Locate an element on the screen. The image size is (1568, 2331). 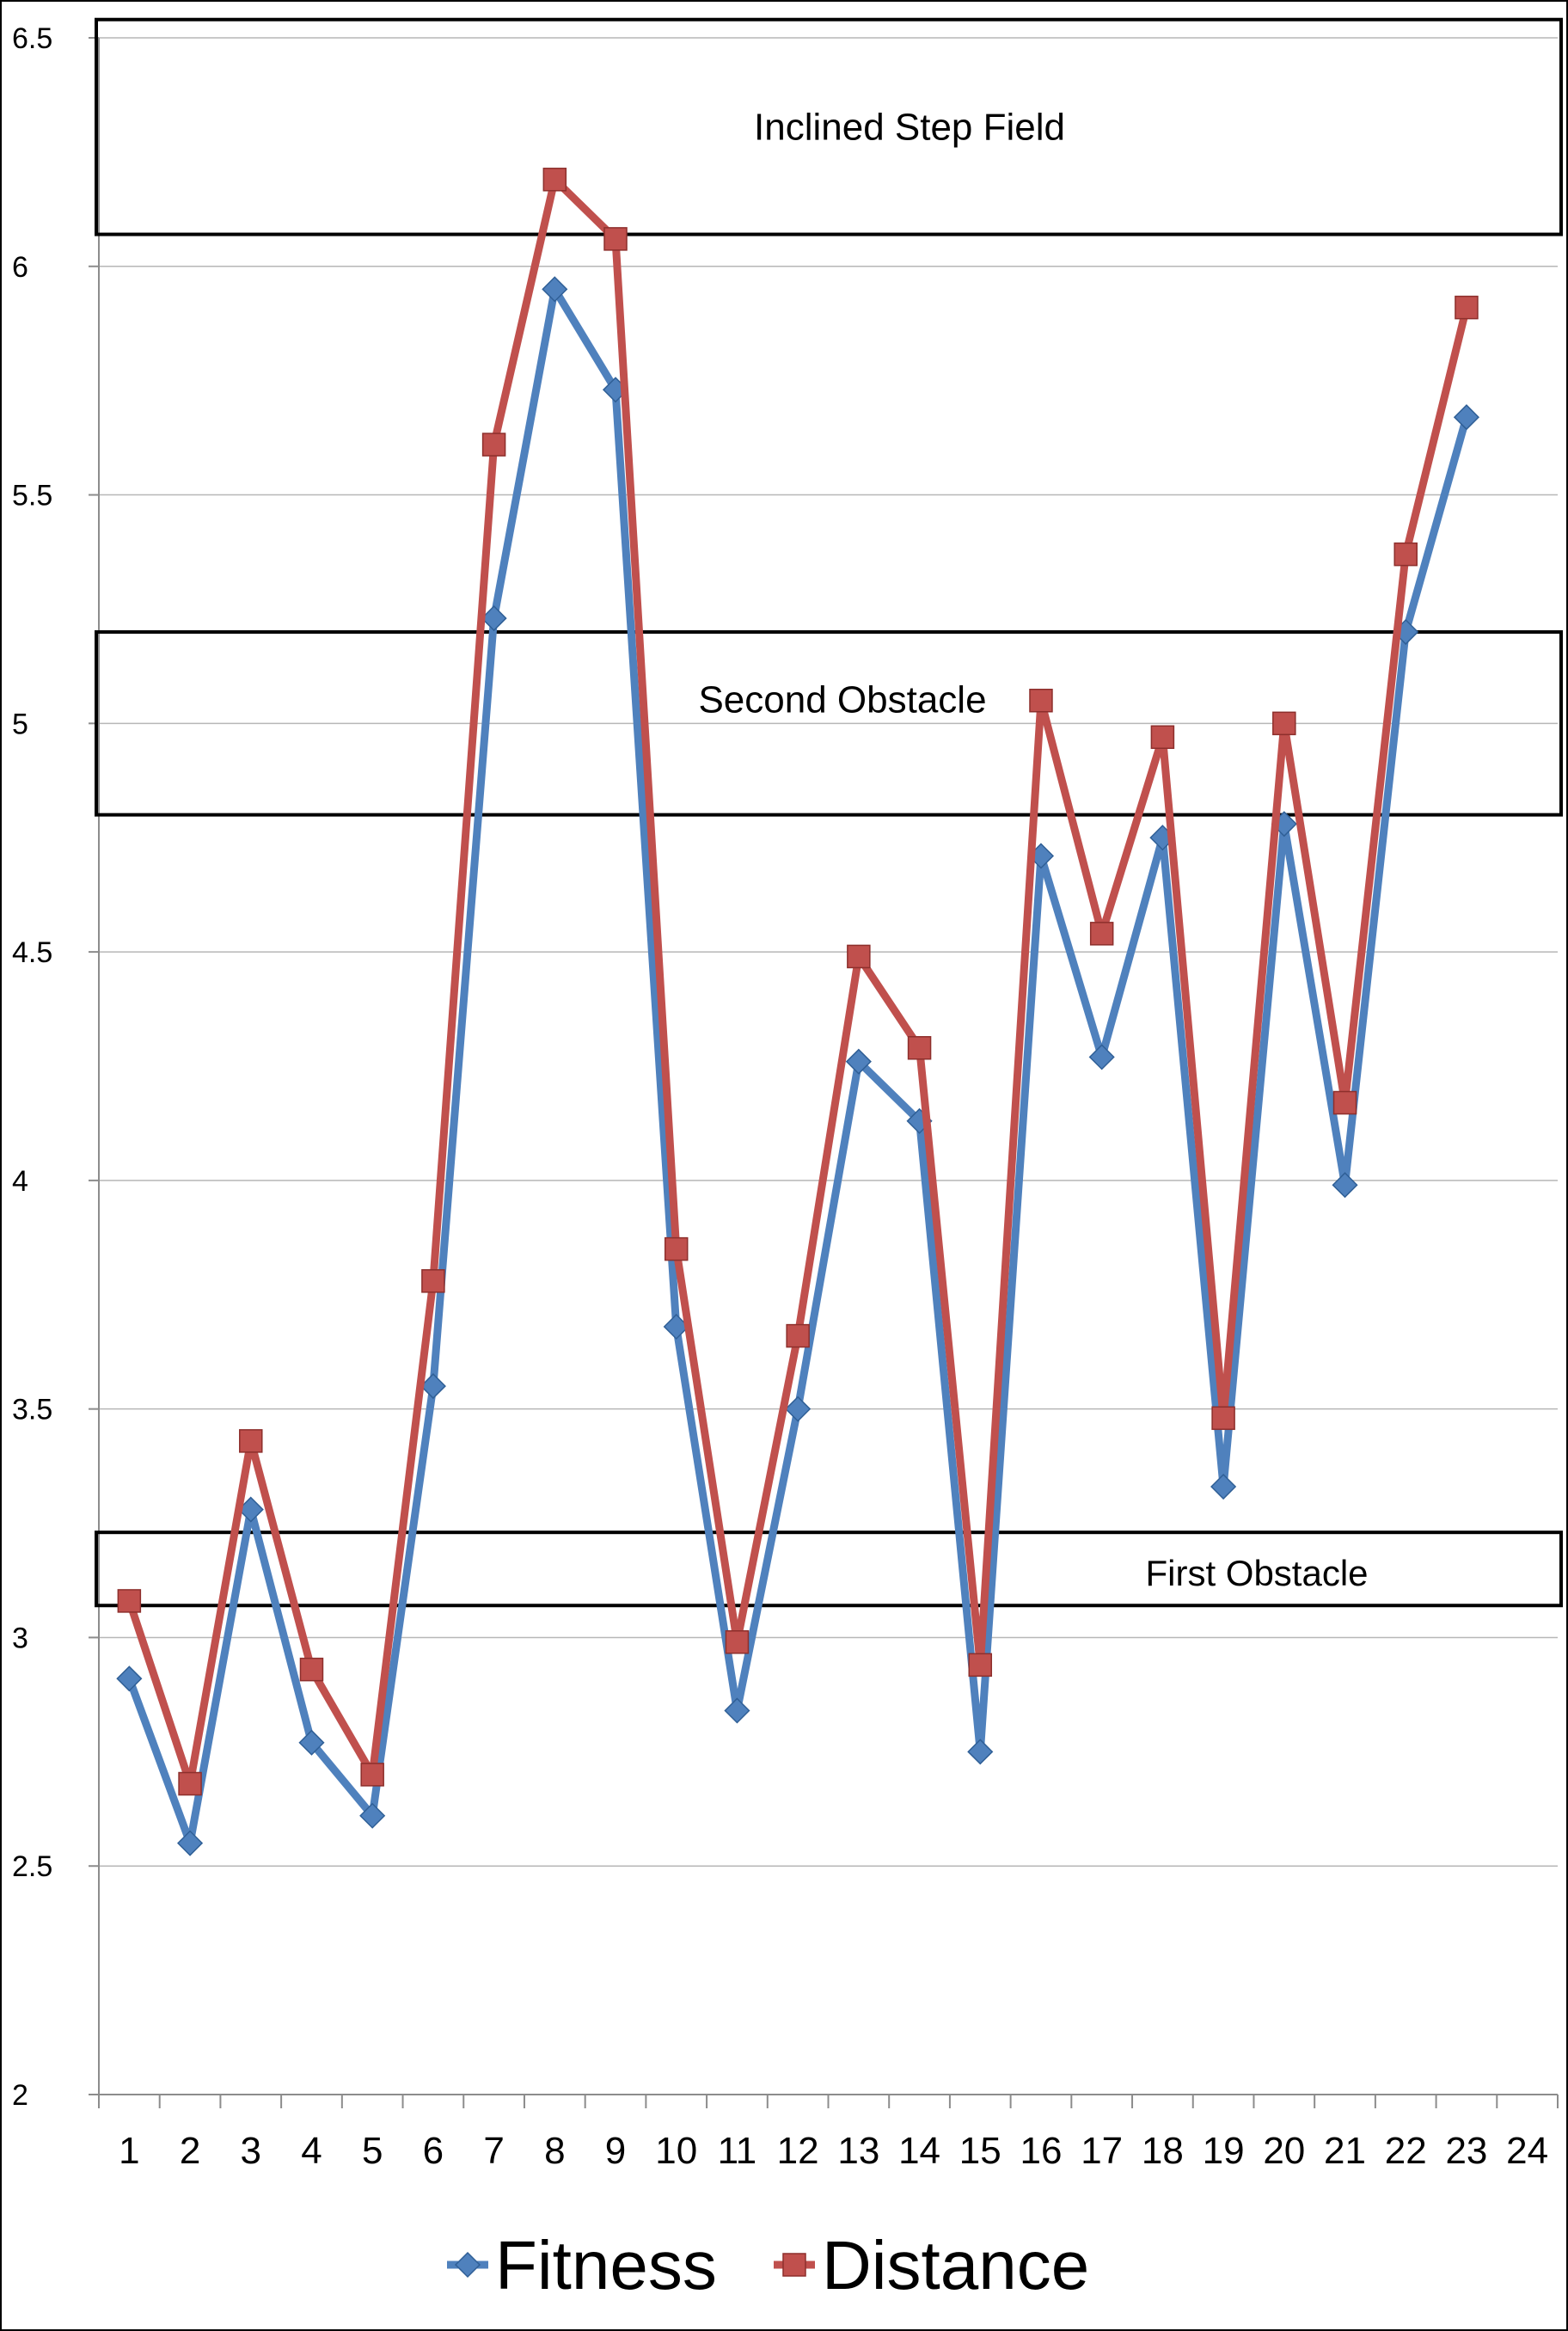
y-tick-label: 5.5 is located at coordinates (32, 496).